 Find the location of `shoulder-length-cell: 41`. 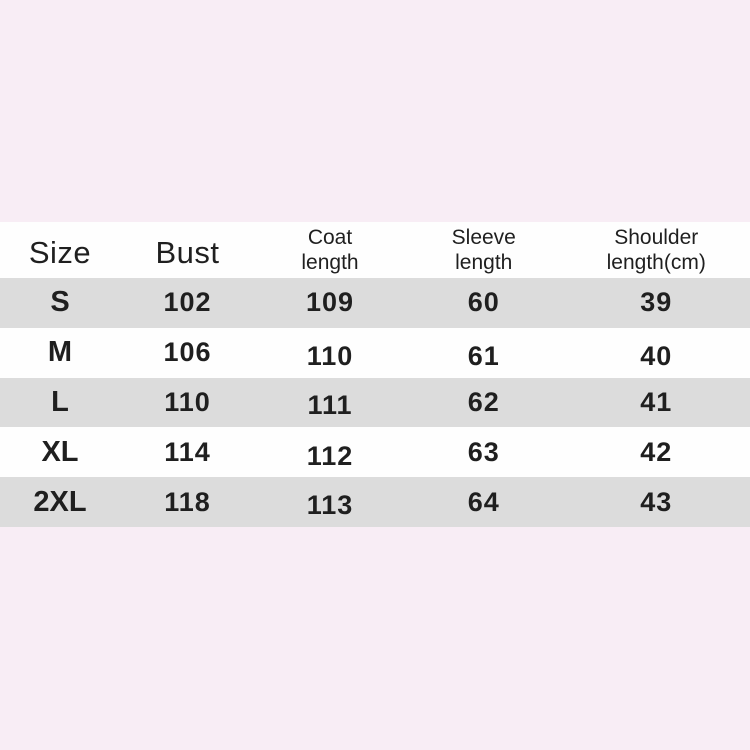

shoulder-length-cell: 41 is located at coordinates (656, 401).